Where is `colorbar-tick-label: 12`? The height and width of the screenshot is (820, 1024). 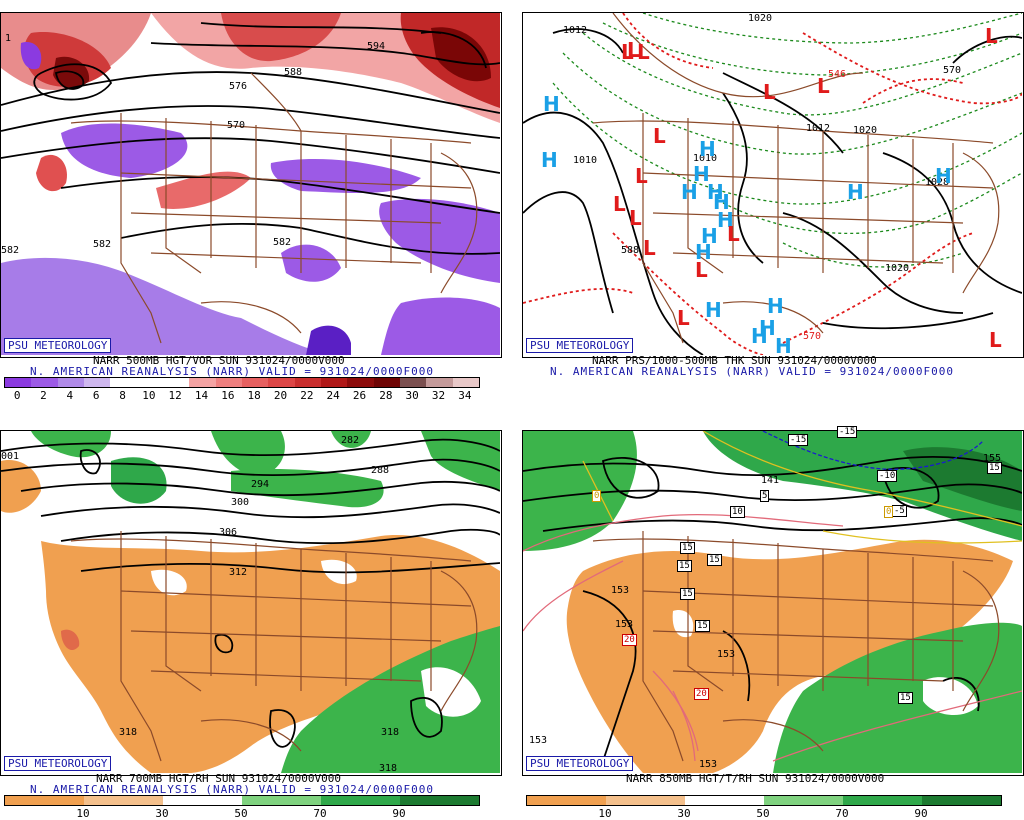 colorbar-tick-label: 12 is located at coordinates (175, 395).